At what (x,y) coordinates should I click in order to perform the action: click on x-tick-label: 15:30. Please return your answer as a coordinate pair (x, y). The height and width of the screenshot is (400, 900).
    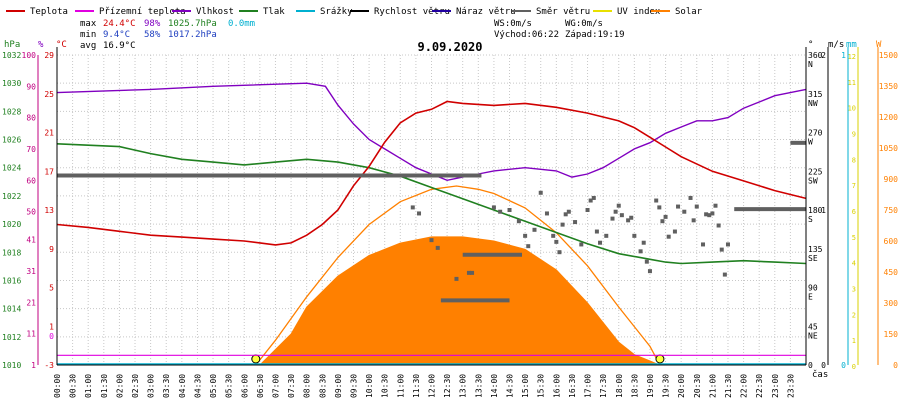
    Looking at the image, I should click on (541, 386).